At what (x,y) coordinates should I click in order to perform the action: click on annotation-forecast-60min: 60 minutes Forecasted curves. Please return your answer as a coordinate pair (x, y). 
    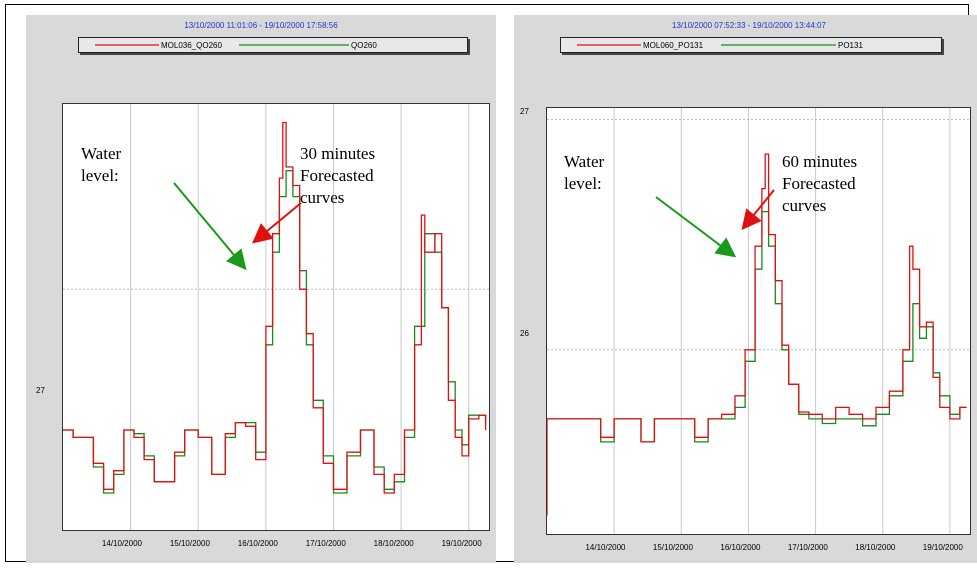
    Looking at the image, I should click on (820, 183).